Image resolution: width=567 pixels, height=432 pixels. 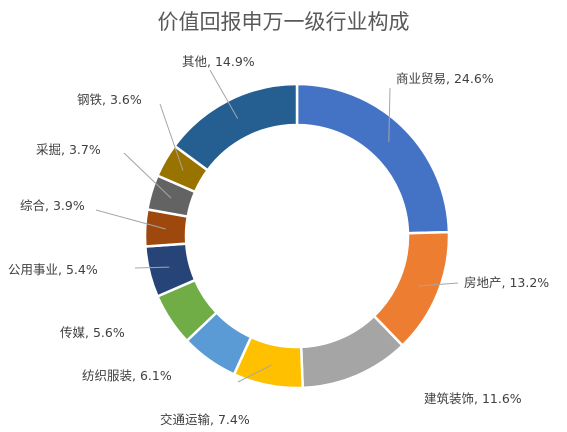 I want to click on slice-3-label: 建筑装饰, 11.6%, so click(x=473, y=398).